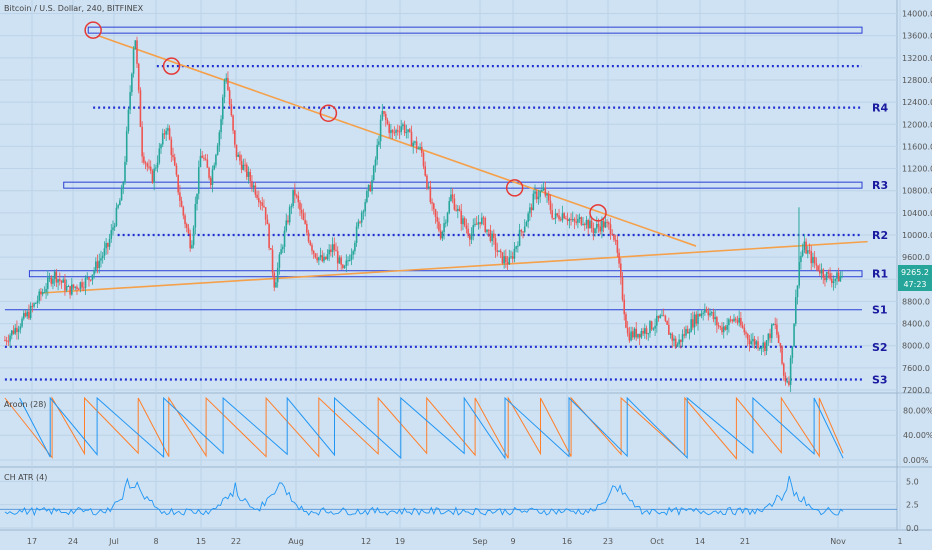 Image resolution: width=932 pixels, height=550 pixels. What do you see at coordinates (745, 541) in the screenshot?
I see `time-tick-label: 21` at bounding box center [745, 541].